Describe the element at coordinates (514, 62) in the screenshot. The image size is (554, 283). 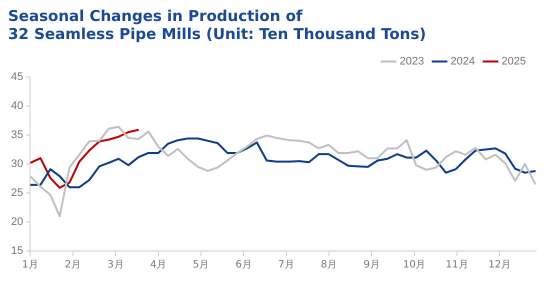
I see `legend-label: 2025` at that location.